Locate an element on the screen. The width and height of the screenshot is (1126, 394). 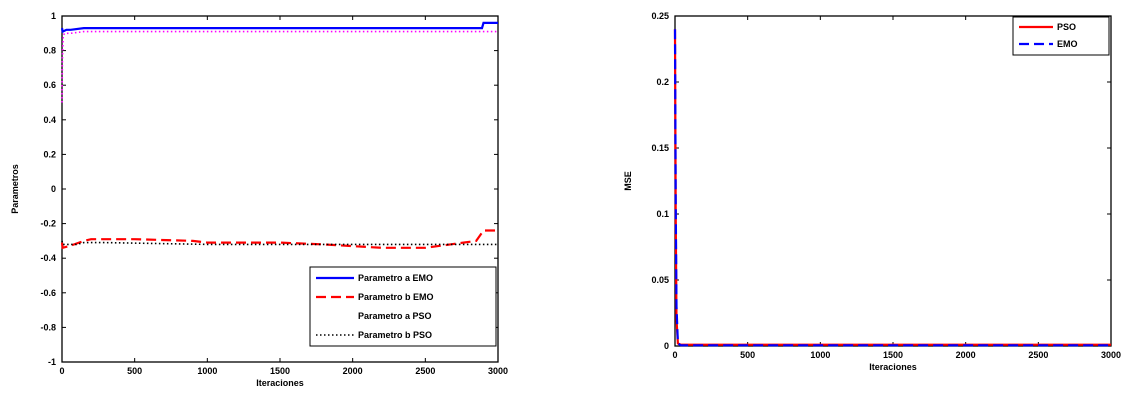
y-tick-label: -1 is located at coordinates (52, 362).